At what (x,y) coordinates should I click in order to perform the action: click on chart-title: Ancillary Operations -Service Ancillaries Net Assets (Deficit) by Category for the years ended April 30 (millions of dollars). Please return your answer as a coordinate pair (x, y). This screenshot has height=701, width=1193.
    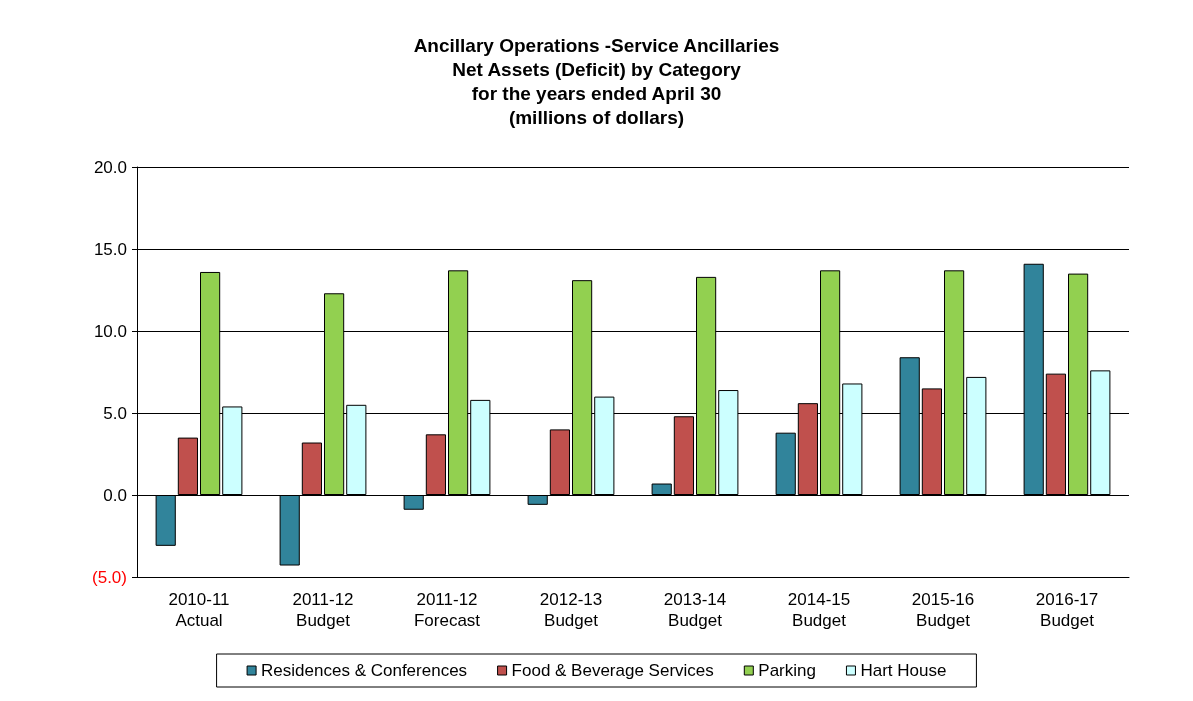
    Looking at the image, I should click on (596, 81).